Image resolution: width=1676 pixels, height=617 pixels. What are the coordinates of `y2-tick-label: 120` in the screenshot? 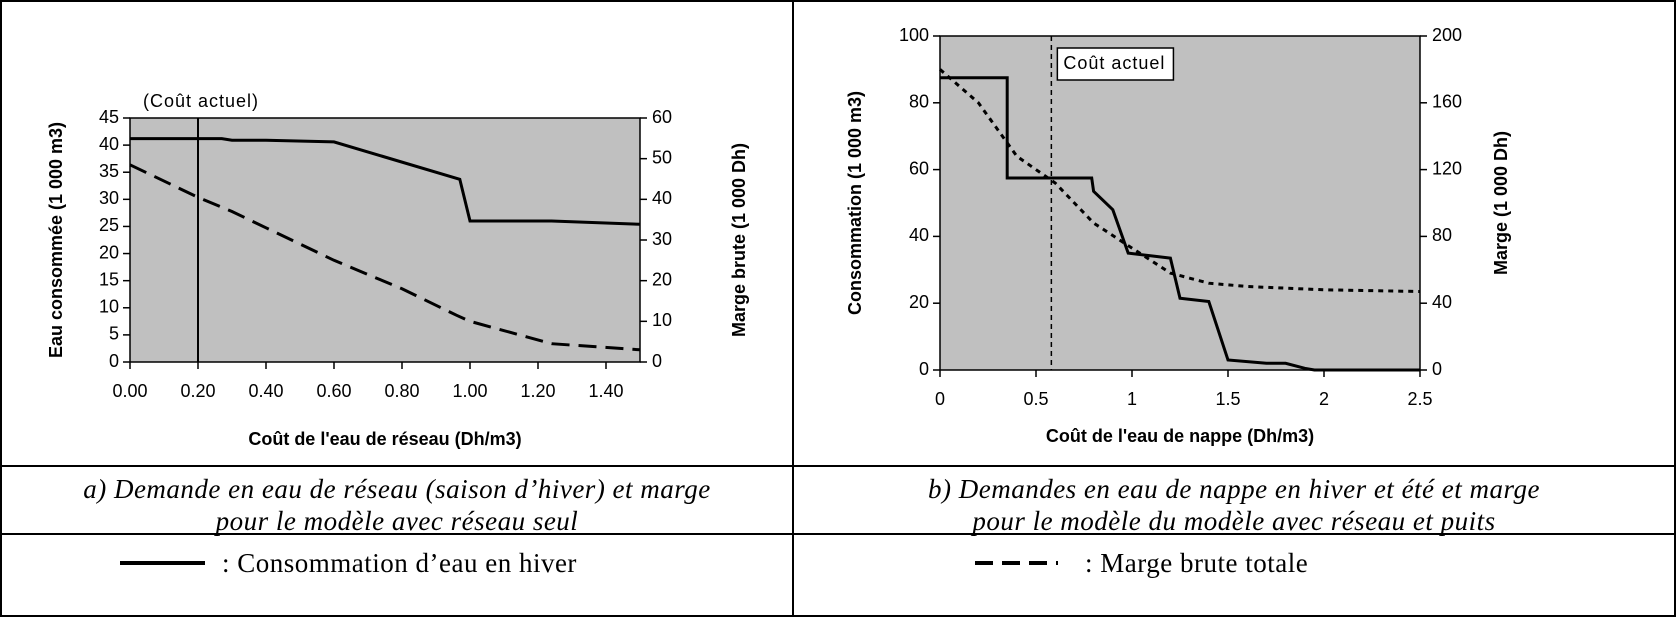 It's located at (1447, 168).